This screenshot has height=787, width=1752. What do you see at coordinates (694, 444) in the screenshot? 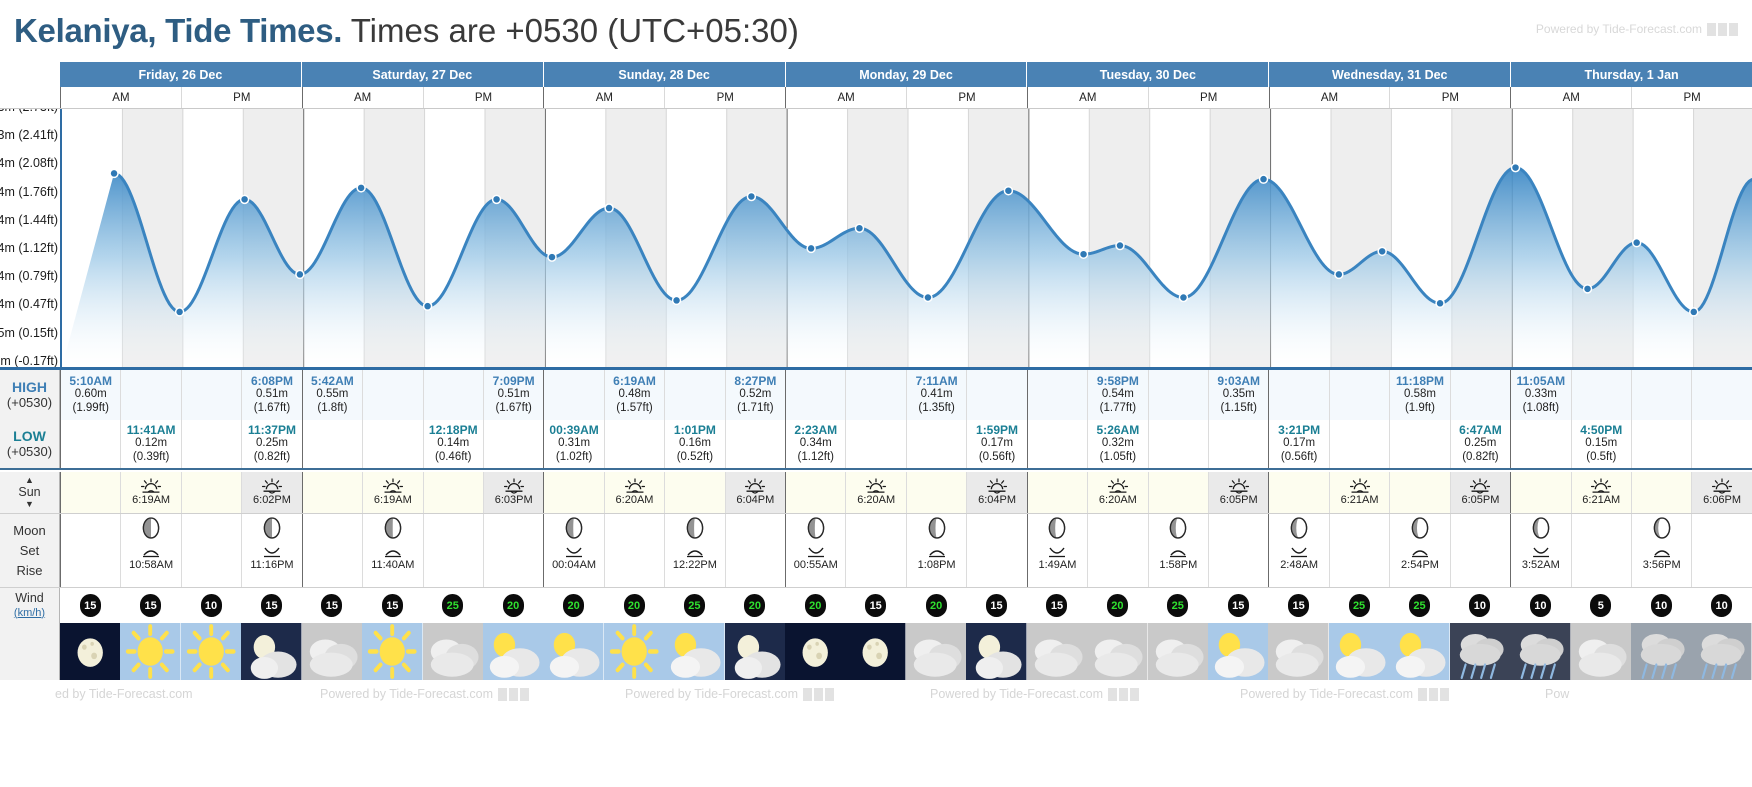
I see `low-tide-cell: 1:01PM 0.16m (0.52ft)` at bounding box center [694, 444].